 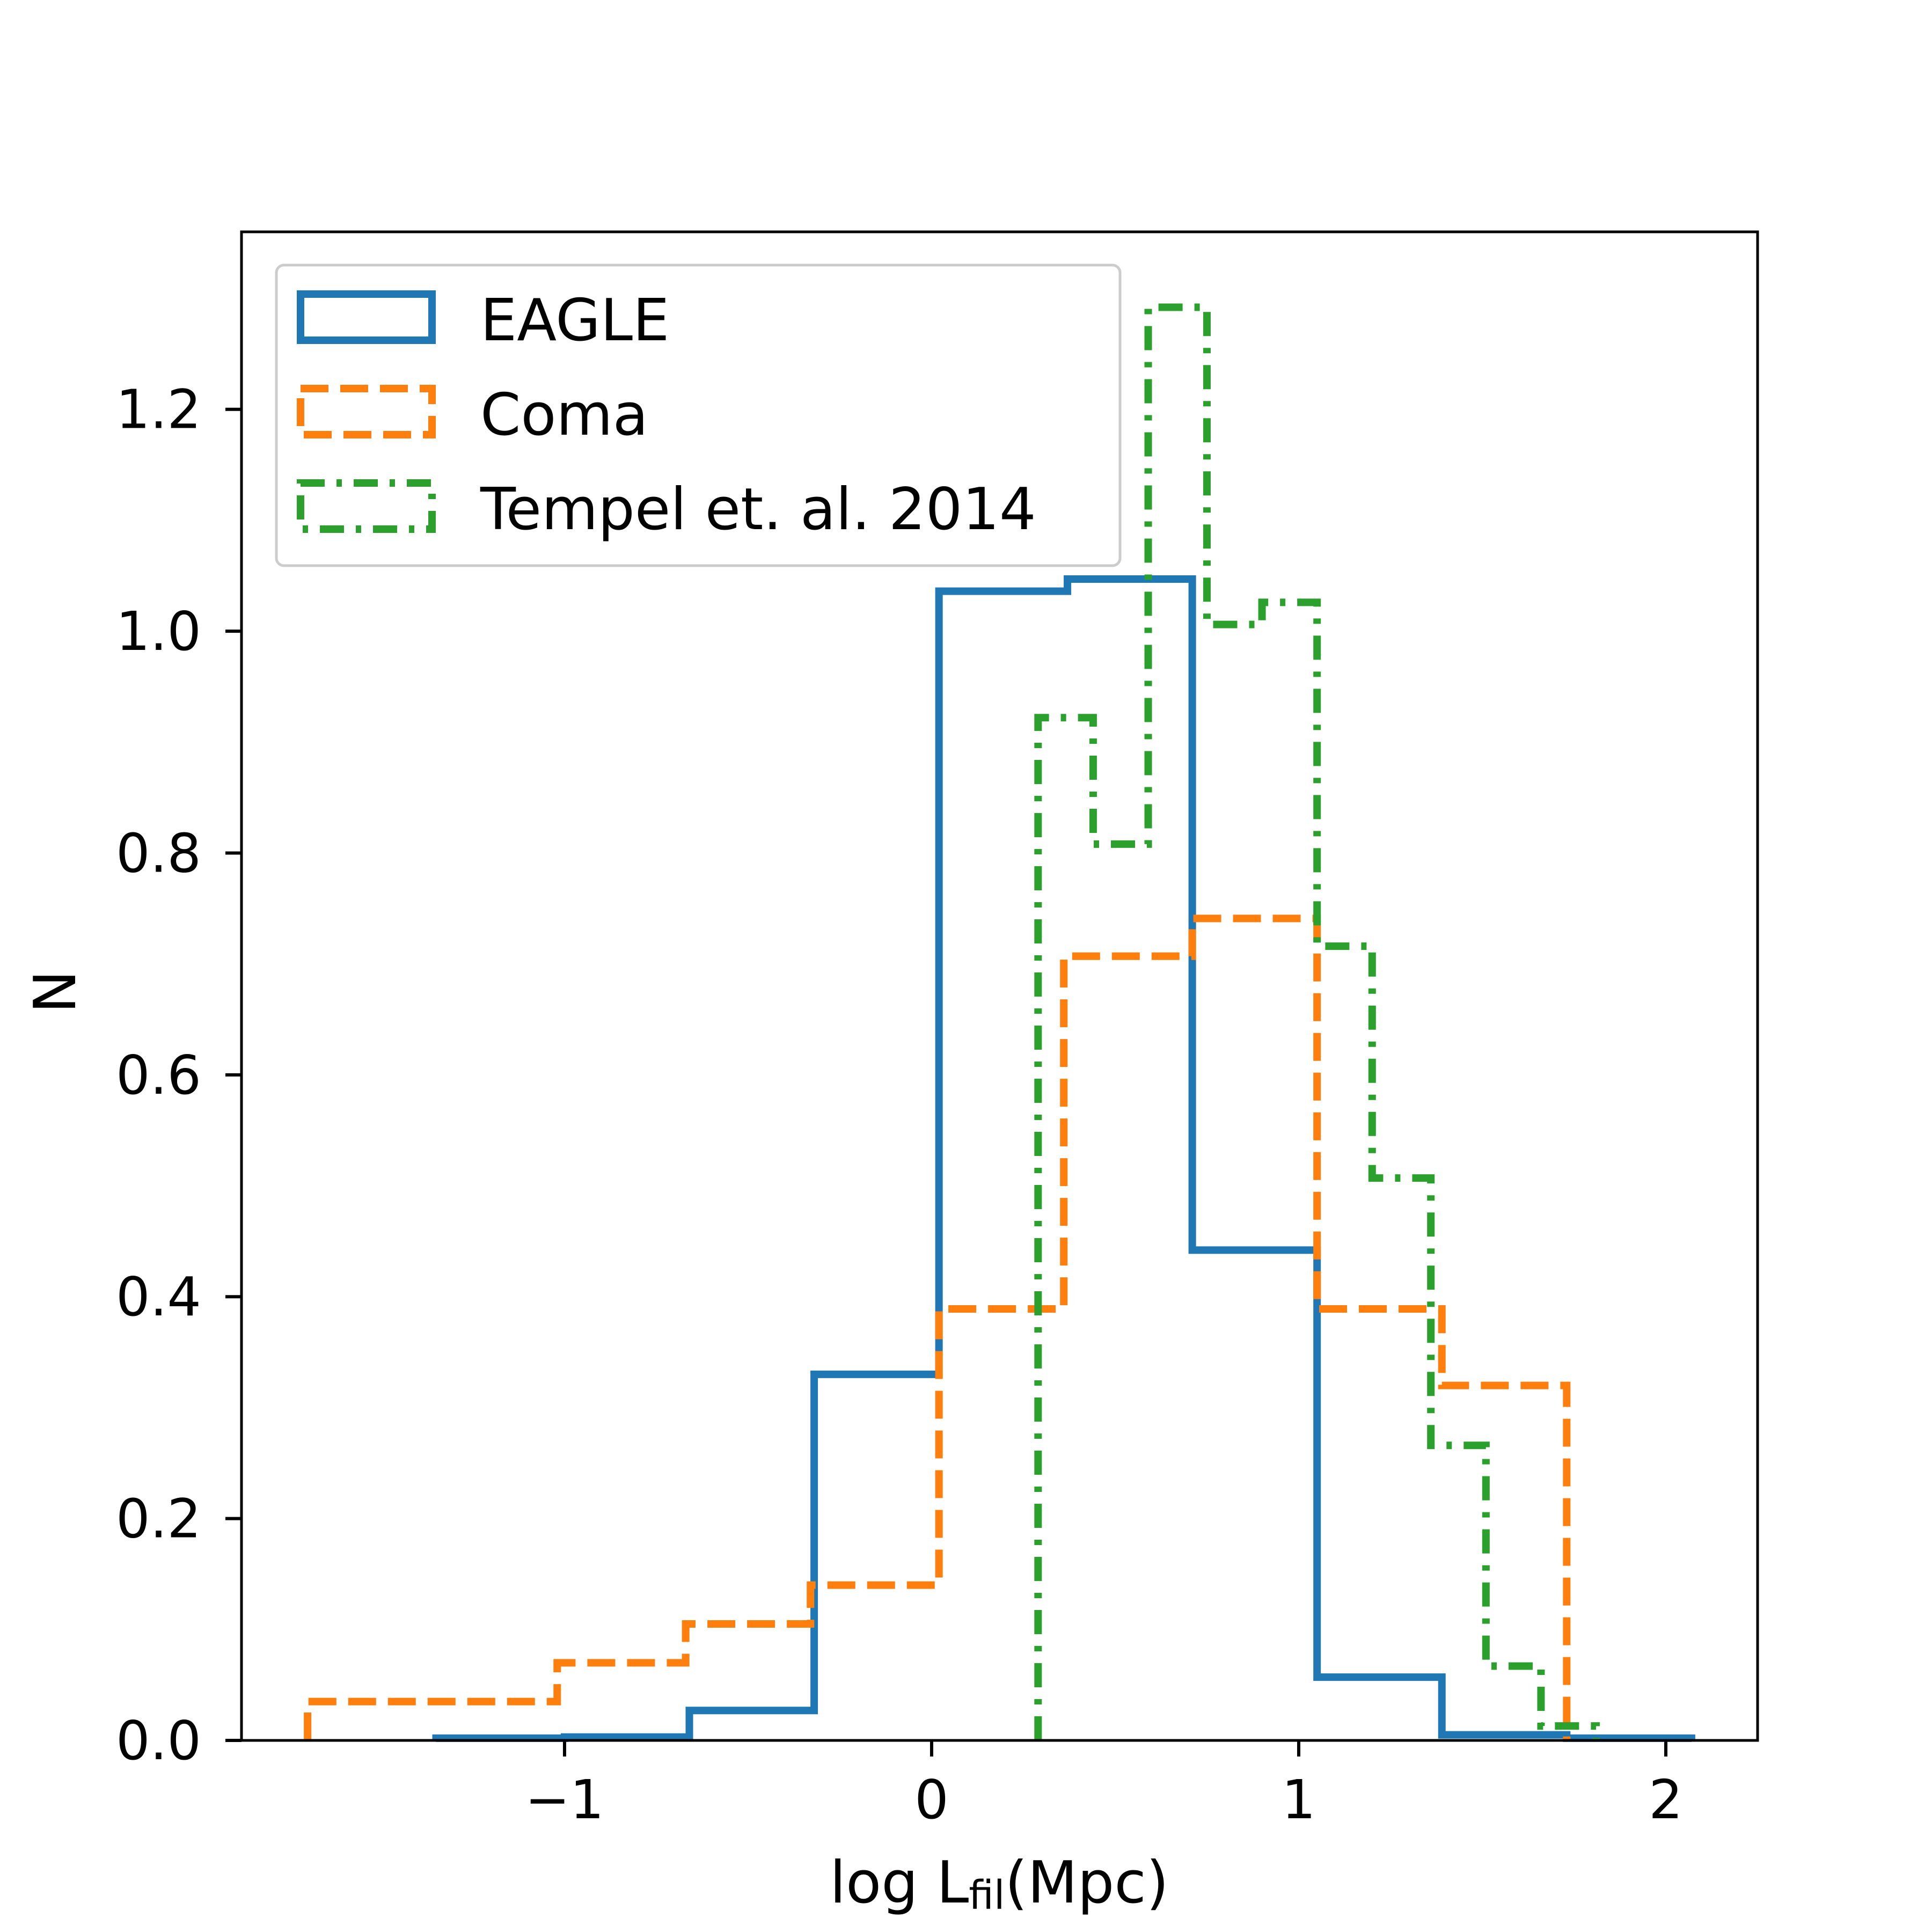 What do you see at coordinates (366, 506) in the screenshot?
I see `legend-swatch-tempel` at bounding box center [366, 506].